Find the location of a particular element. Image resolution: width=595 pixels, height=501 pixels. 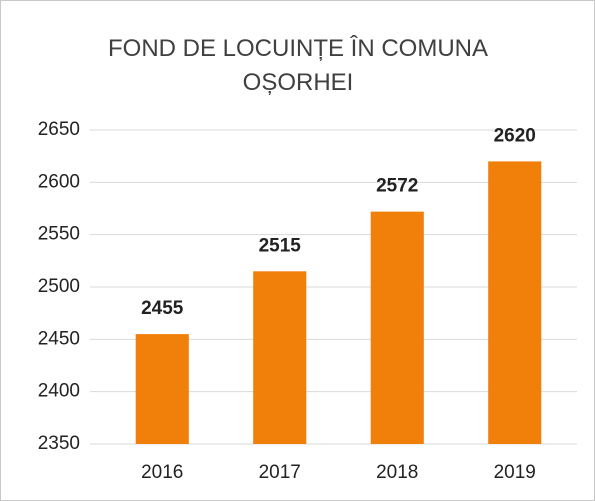

y-tick-label: 2650 is located at coordinates (59, 129).